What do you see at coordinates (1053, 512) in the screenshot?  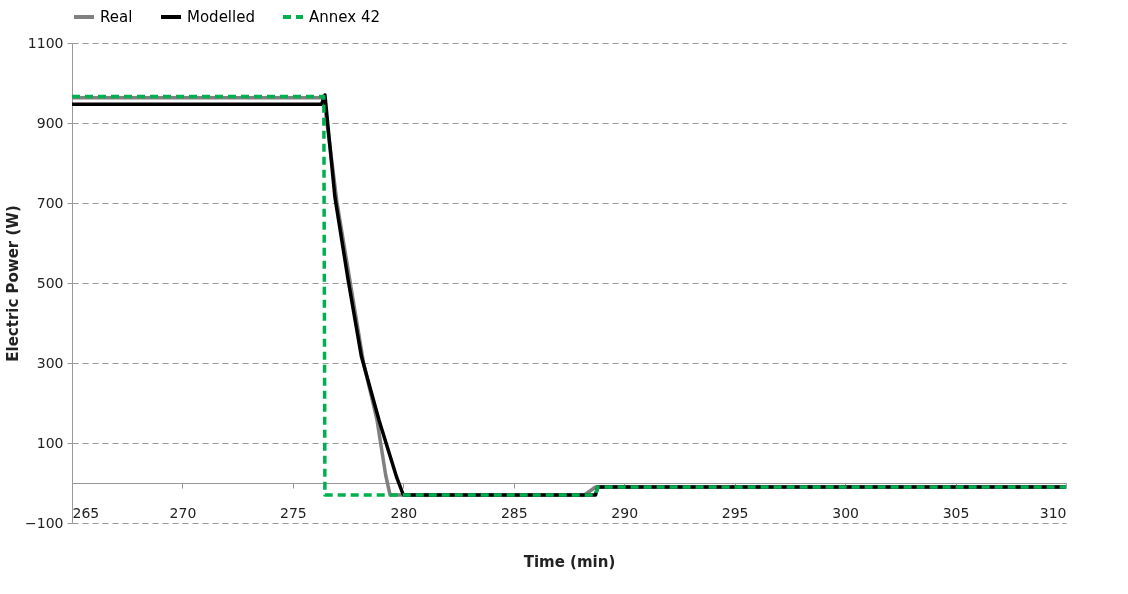 I see `x-tick-label: 310` at bounding box center [1053, 512].